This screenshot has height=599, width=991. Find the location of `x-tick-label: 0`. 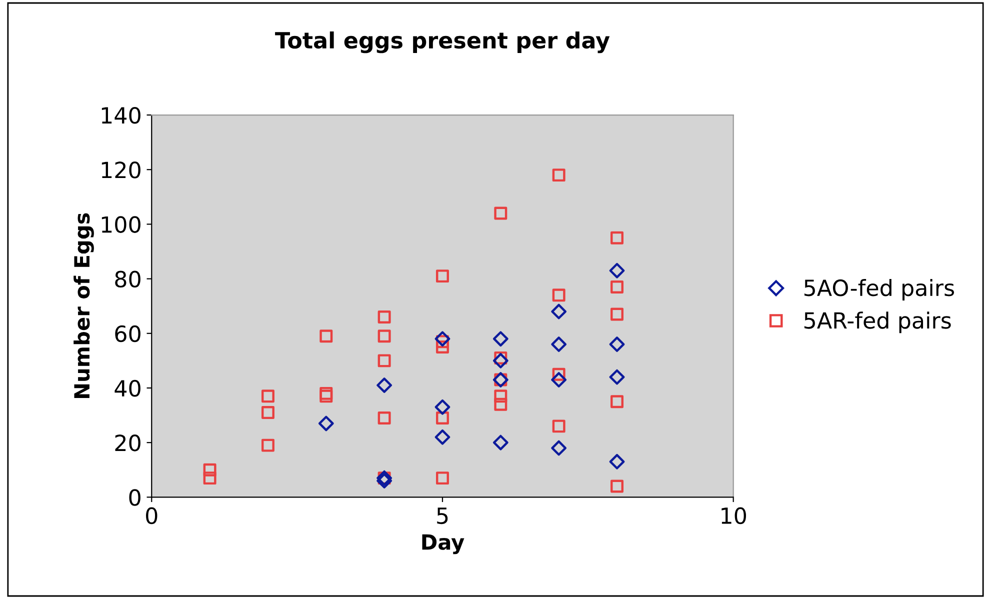

x-tick-label: 0 is located at coordinates (152, 515).